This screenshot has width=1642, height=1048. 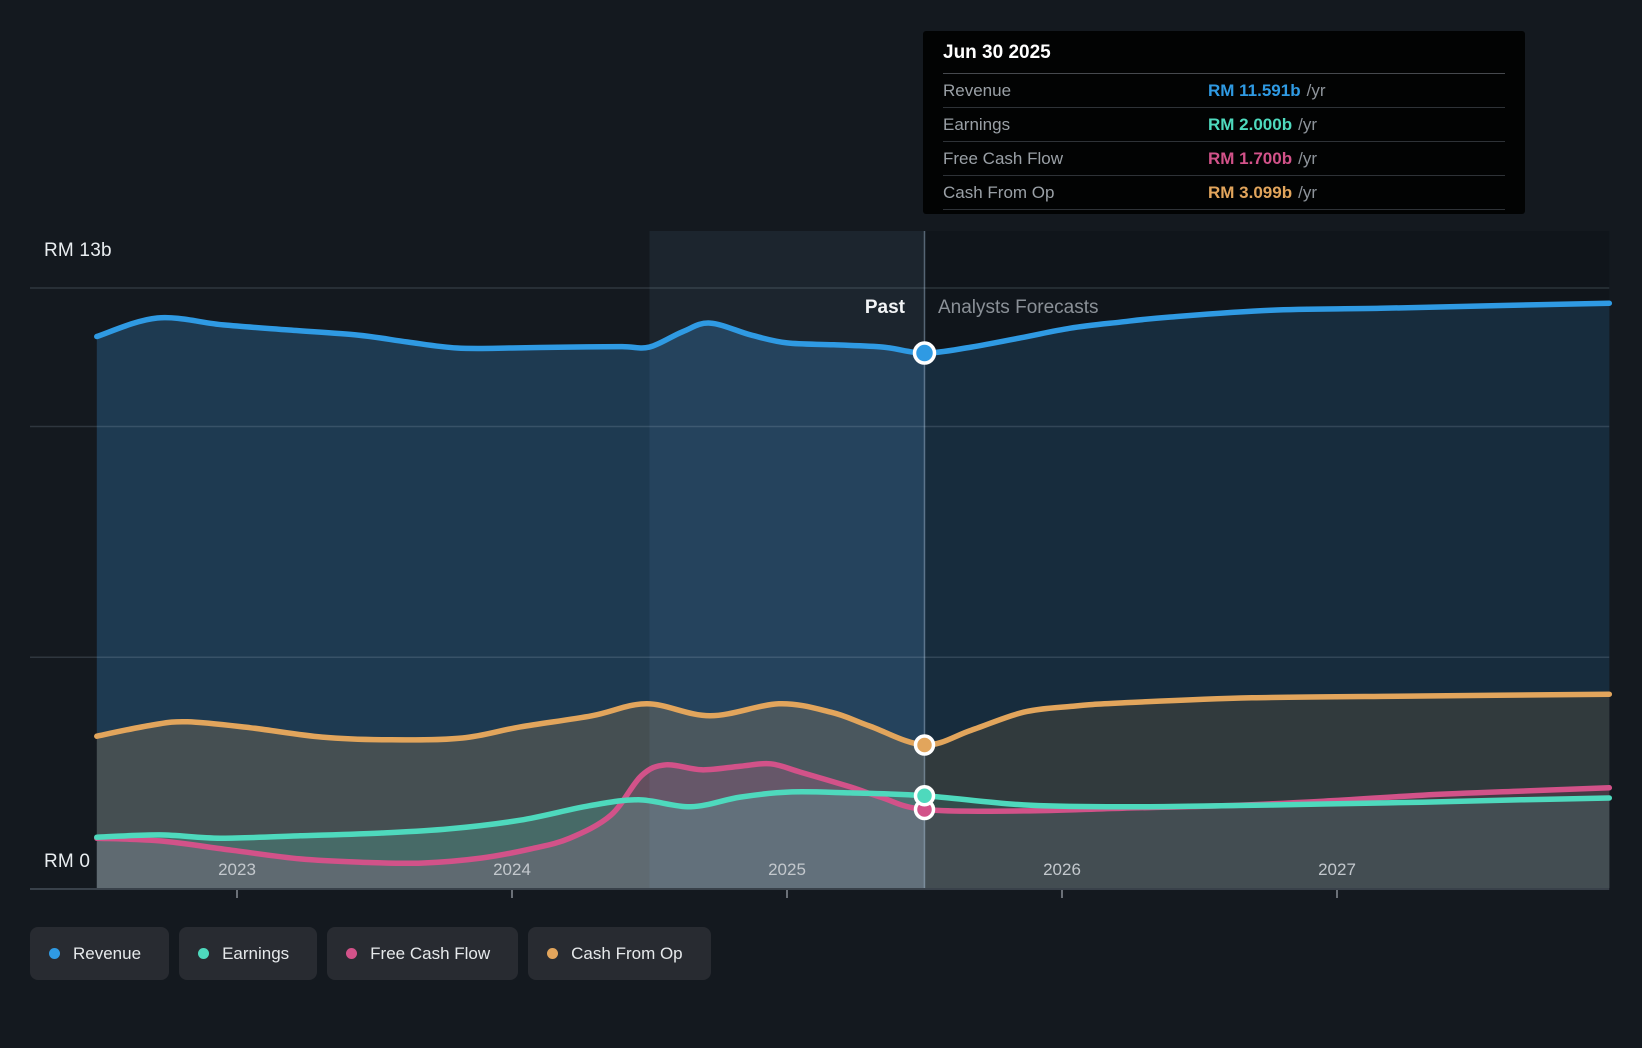 I want to click on revenue-dot-icon, so click(x=54, y=953).